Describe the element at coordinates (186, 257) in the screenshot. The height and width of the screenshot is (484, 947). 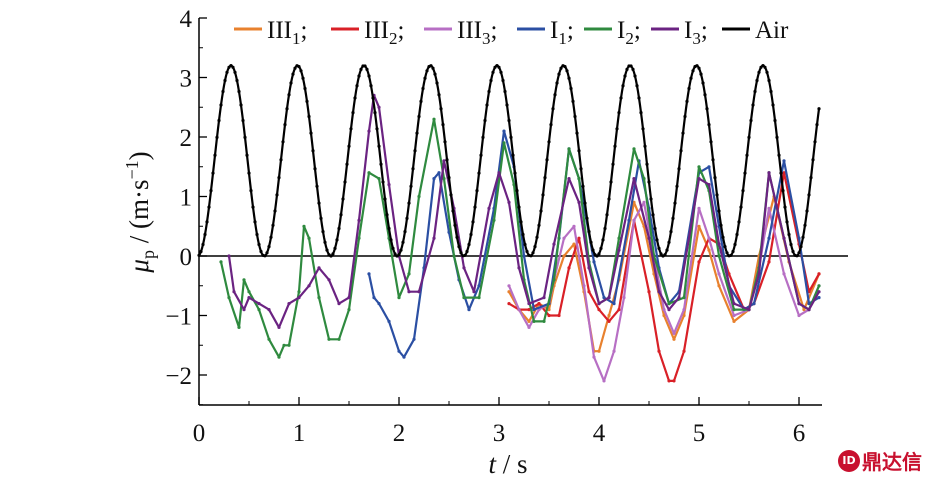
I see `y-tick-label: 0` at that location.